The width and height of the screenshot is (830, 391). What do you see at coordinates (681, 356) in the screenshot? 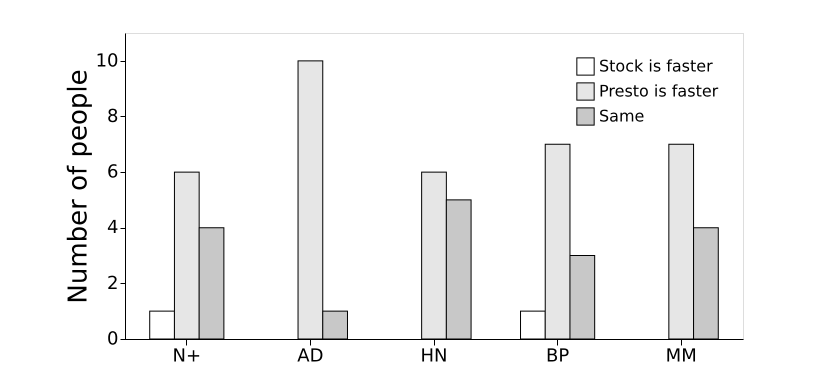
I see `x-tick-label: MM` at bounding box center [681, 356].